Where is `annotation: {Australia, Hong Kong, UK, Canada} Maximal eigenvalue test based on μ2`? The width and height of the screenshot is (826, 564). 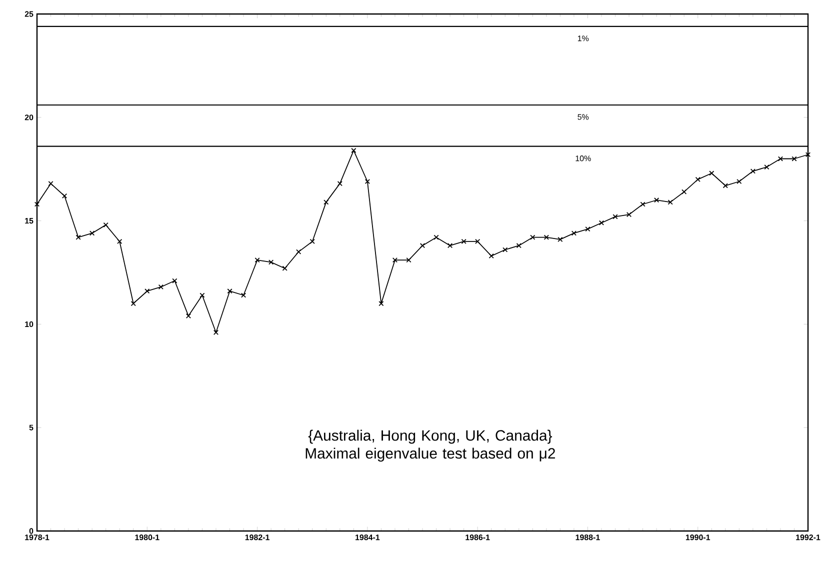
annotation: {Australia, Hong Kong, UK, Canada} Maximal eigenvalue test based on μ2 is located at coordinates (430, 446).